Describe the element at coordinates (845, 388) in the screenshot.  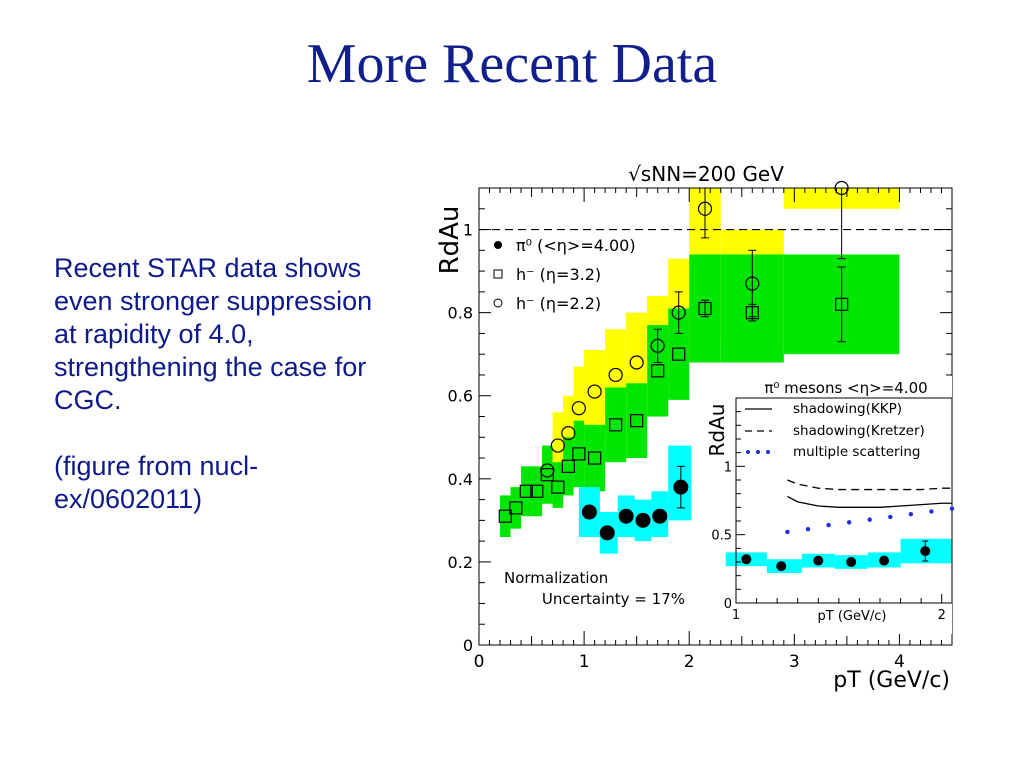
I see `inset-title: π⁰ mesons <η>=4.00` at that location.